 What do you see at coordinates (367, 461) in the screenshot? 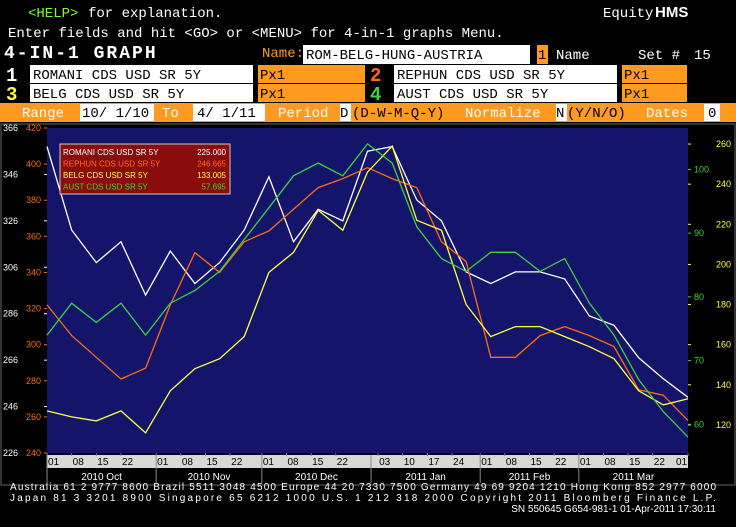
I see `x-axis-strip` at bounding box center [367, 461].